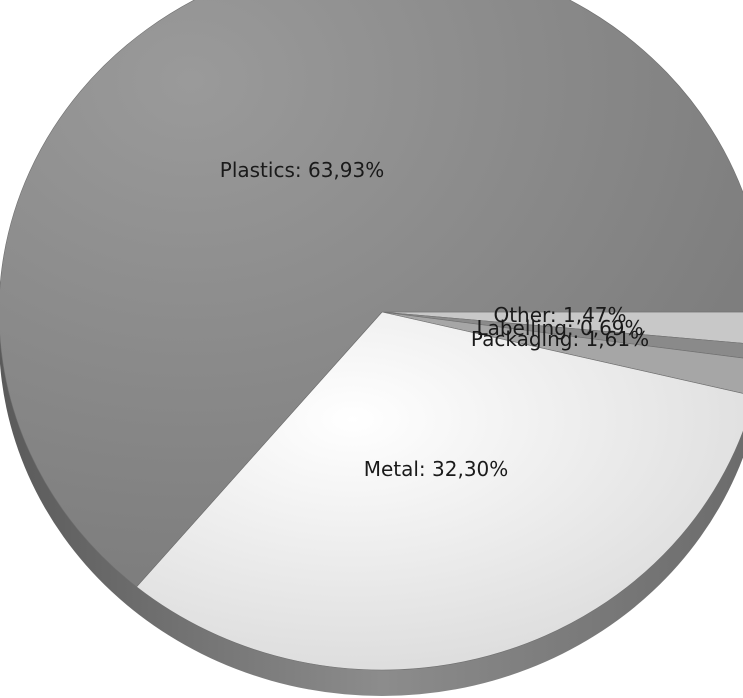 This screenshot has width=743, height=698. Describe the element at coordinates (559, 315) in the screenshot. I see `slice-label-other: Other: 1,47%` at that location.